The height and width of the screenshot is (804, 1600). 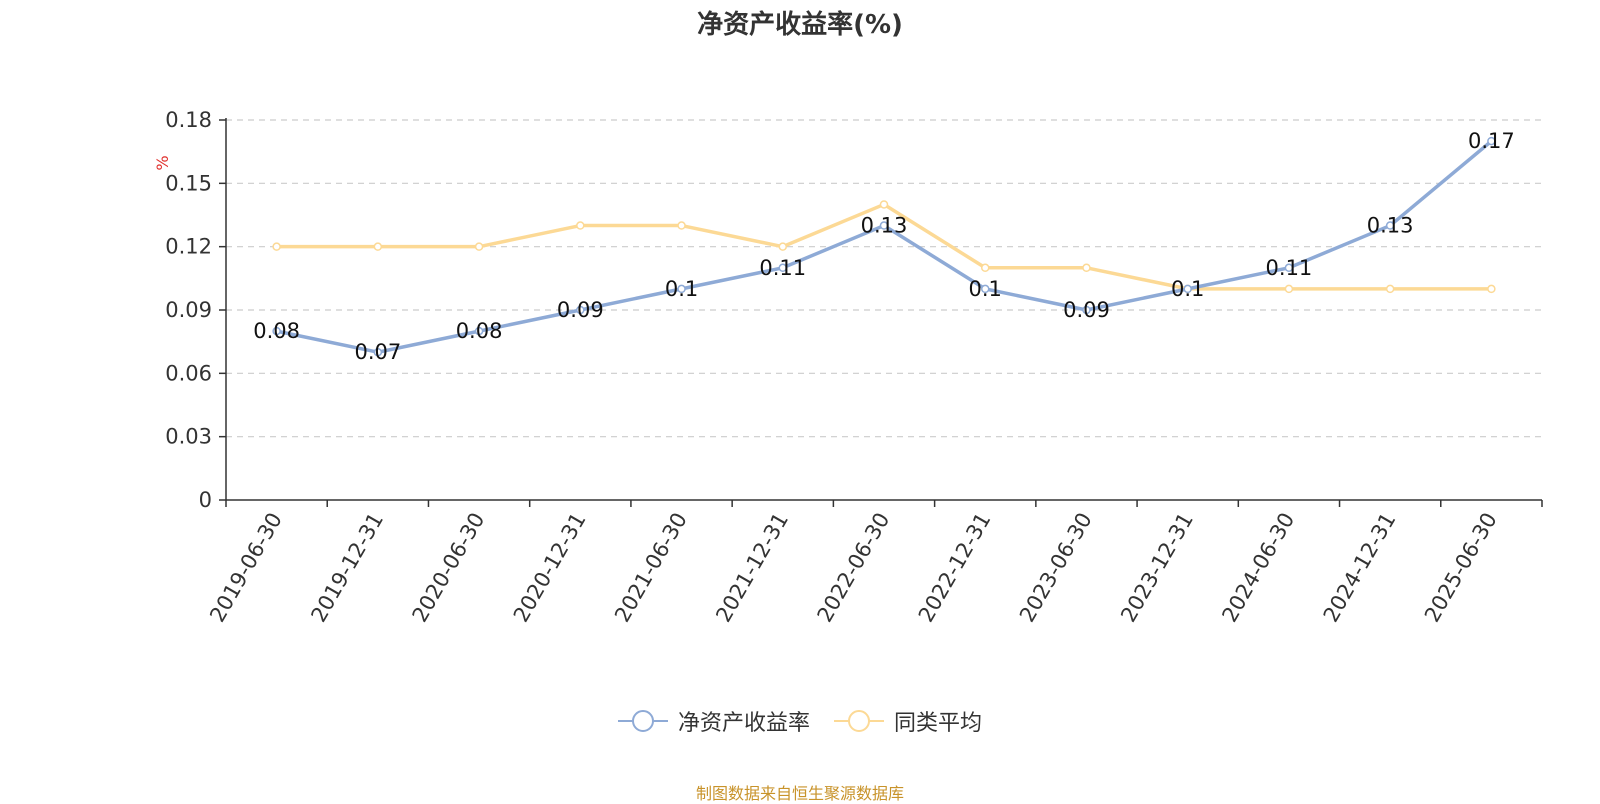 I want to click on roe-data-label: 0.17, so click(x=1491, y=141).